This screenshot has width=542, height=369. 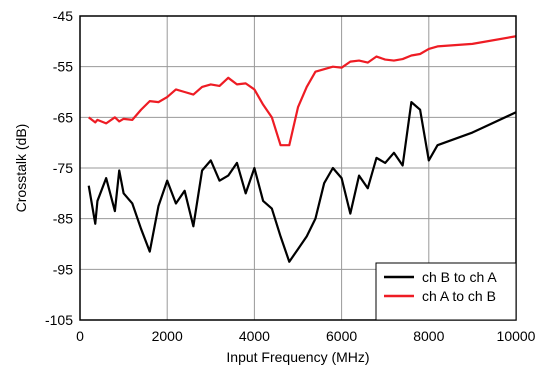 I want to click on x-tick-labels: 0 2000 4000 6000 8000 10000, so click(x=306, y=336).